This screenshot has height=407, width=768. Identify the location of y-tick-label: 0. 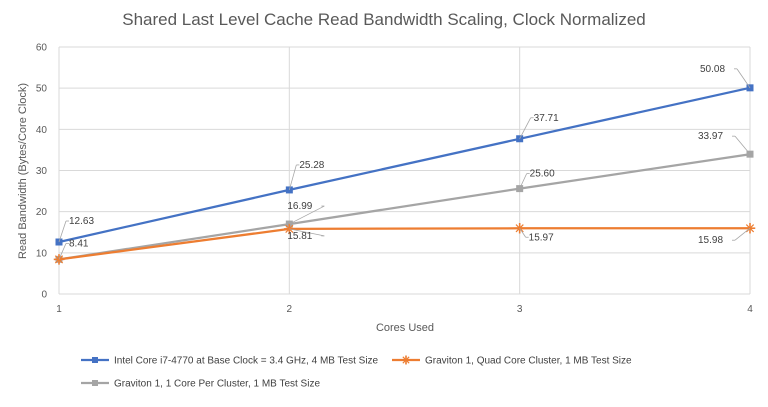
(44, 295).